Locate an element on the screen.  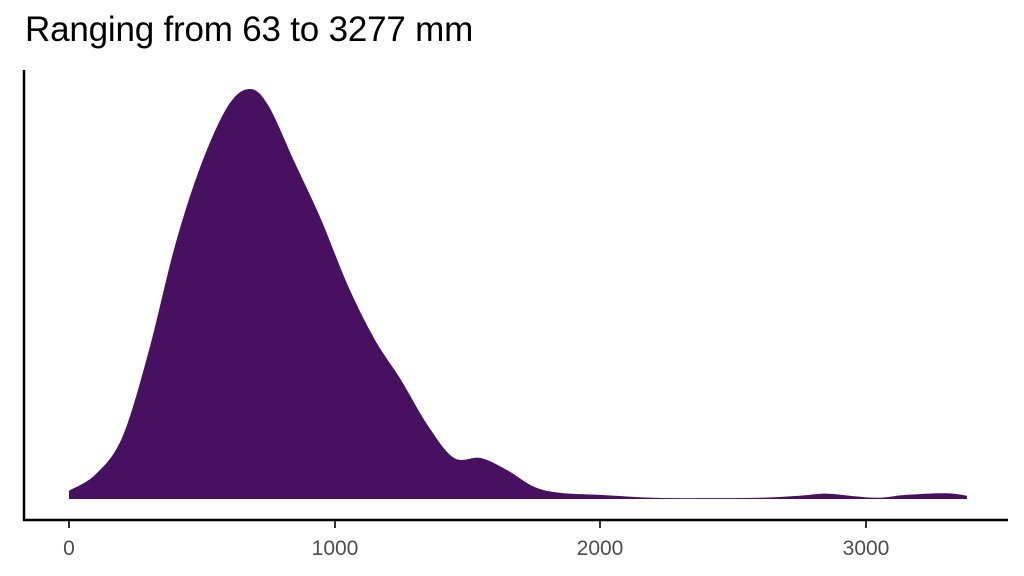
x-tick-label: 0 is located at coordinates (69, 548).